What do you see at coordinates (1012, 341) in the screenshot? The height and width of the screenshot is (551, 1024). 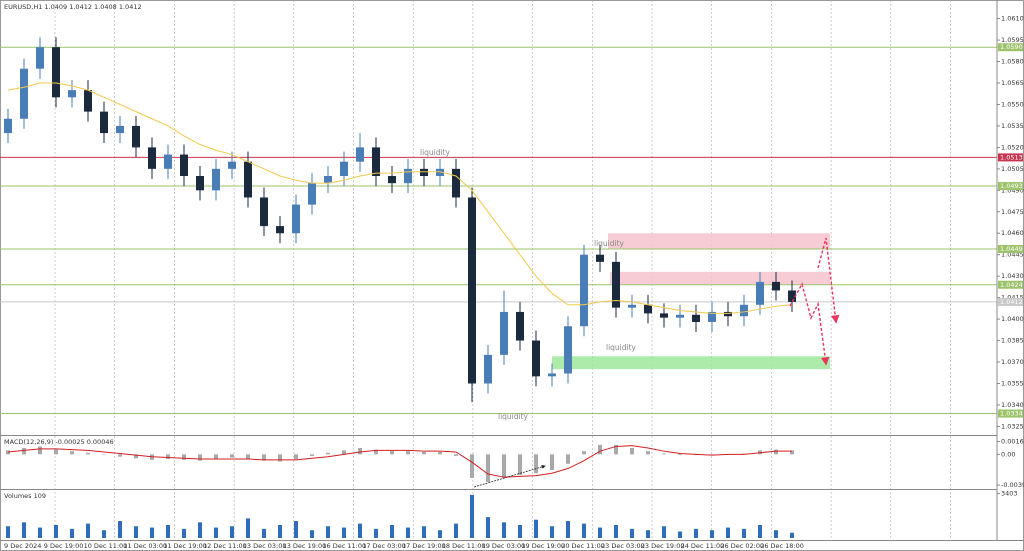 I see `y-tick-label: 1.0385` at bounding box center [1012, 341].